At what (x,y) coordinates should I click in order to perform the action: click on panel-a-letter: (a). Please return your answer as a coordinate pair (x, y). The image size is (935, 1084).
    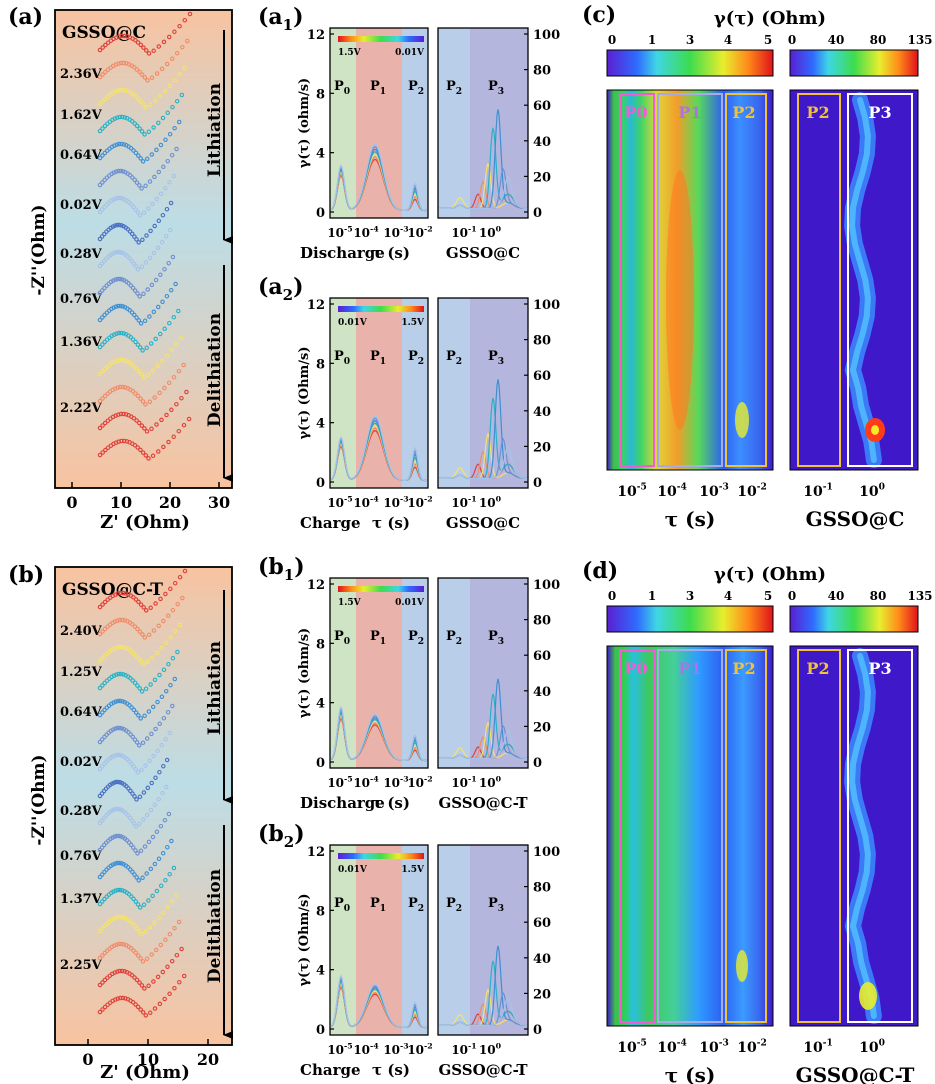
    Looking at the image, I should click on (25, 17).